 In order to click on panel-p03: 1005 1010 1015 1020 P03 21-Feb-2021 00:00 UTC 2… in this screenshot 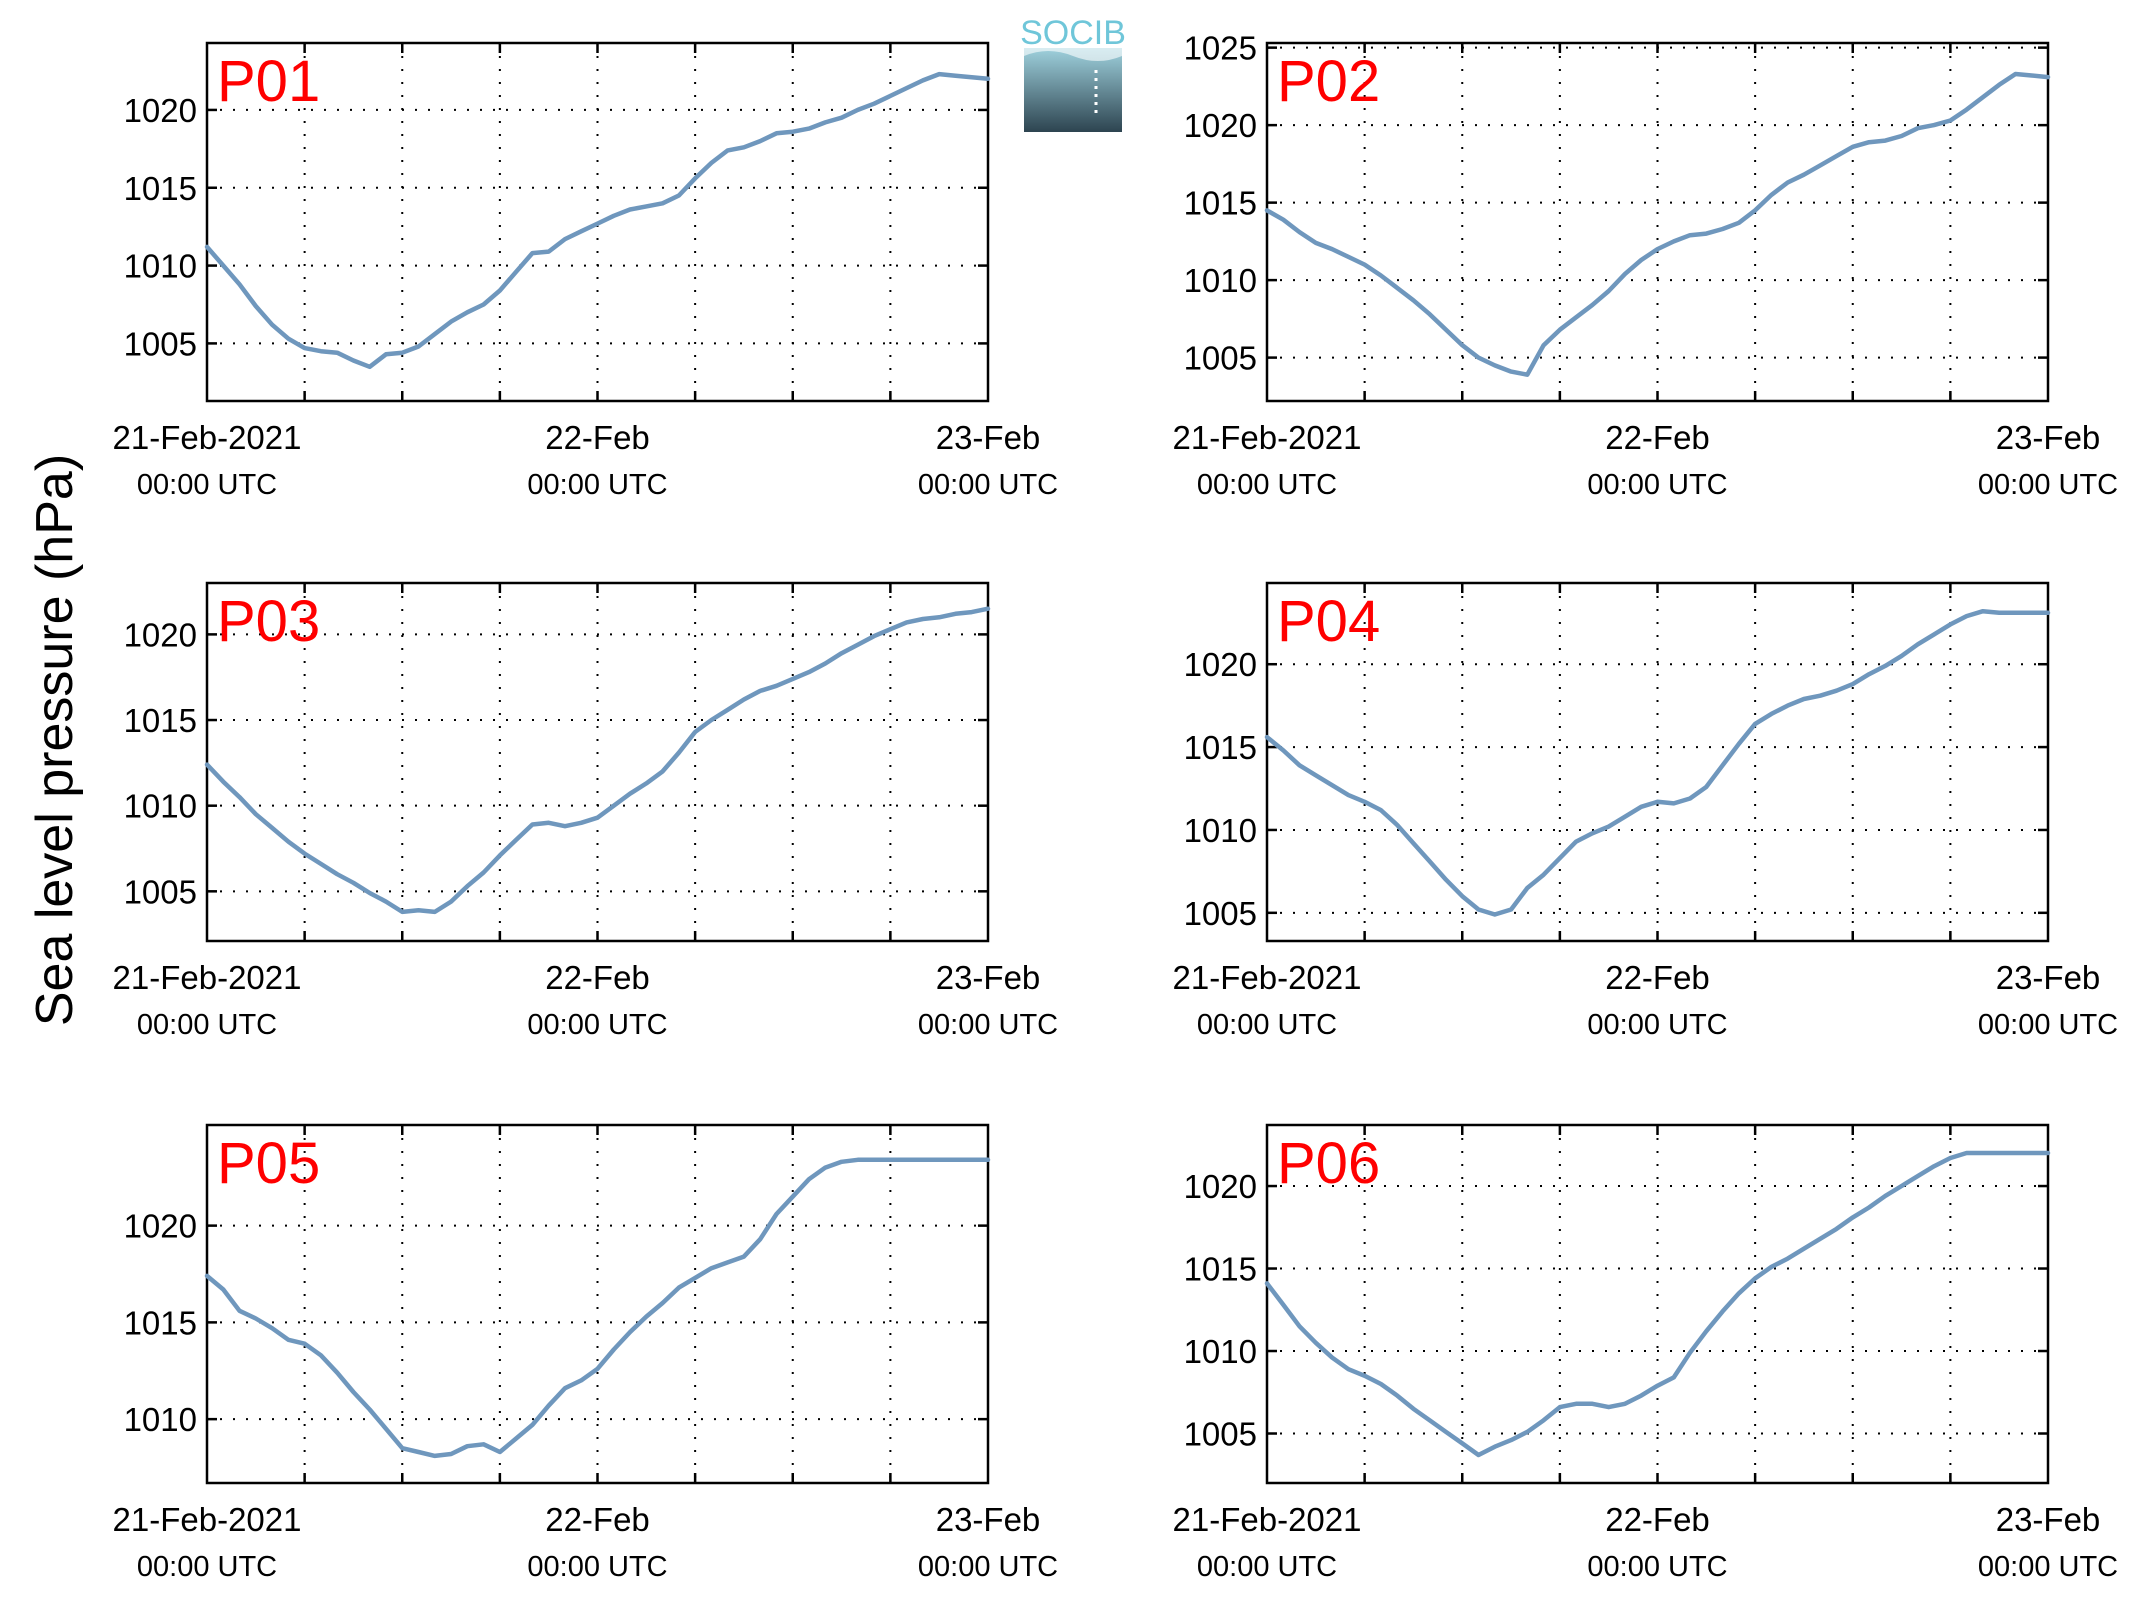, I will do `click(585, 811)`.